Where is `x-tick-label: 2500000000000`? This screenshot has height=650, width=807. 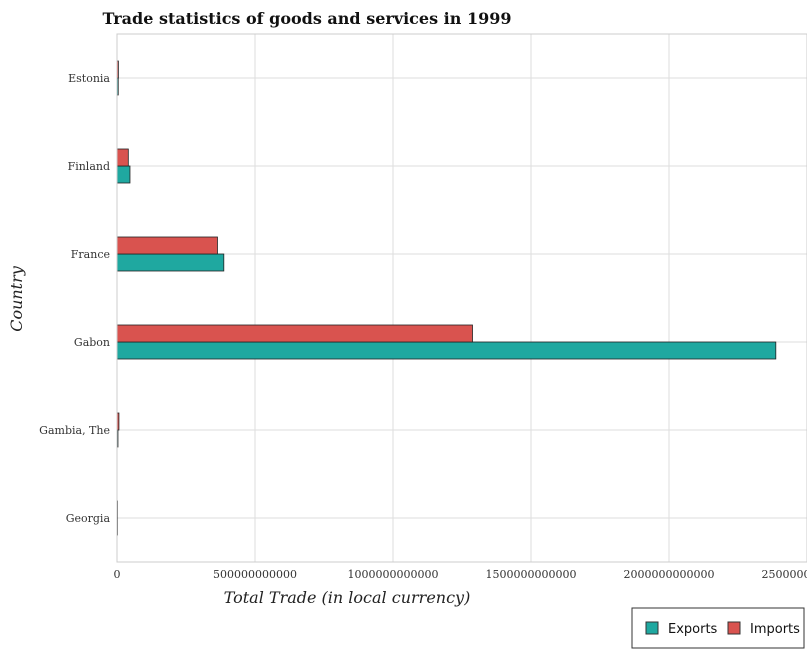 x-tick-label: 2500000000000 is located at coordinates (784, 574).